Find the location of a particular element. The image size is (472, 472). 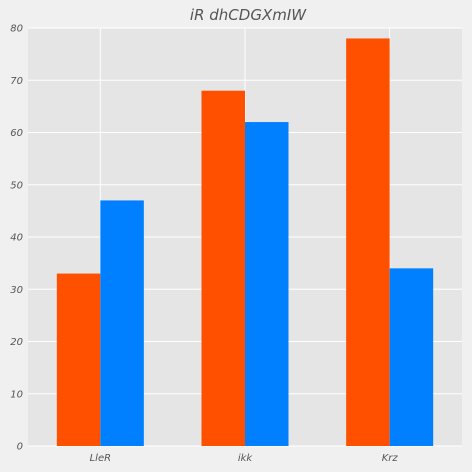

x-tick-label: Krz is located at coordinates (390, 458).